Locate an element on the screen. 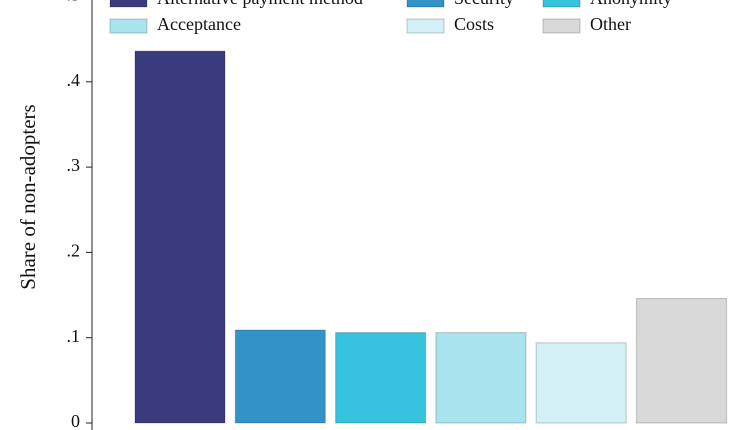 The width and height of the screenshot is (750, 430). y-axis-label: Share of non-adopters is located at coordinates (28, 196).